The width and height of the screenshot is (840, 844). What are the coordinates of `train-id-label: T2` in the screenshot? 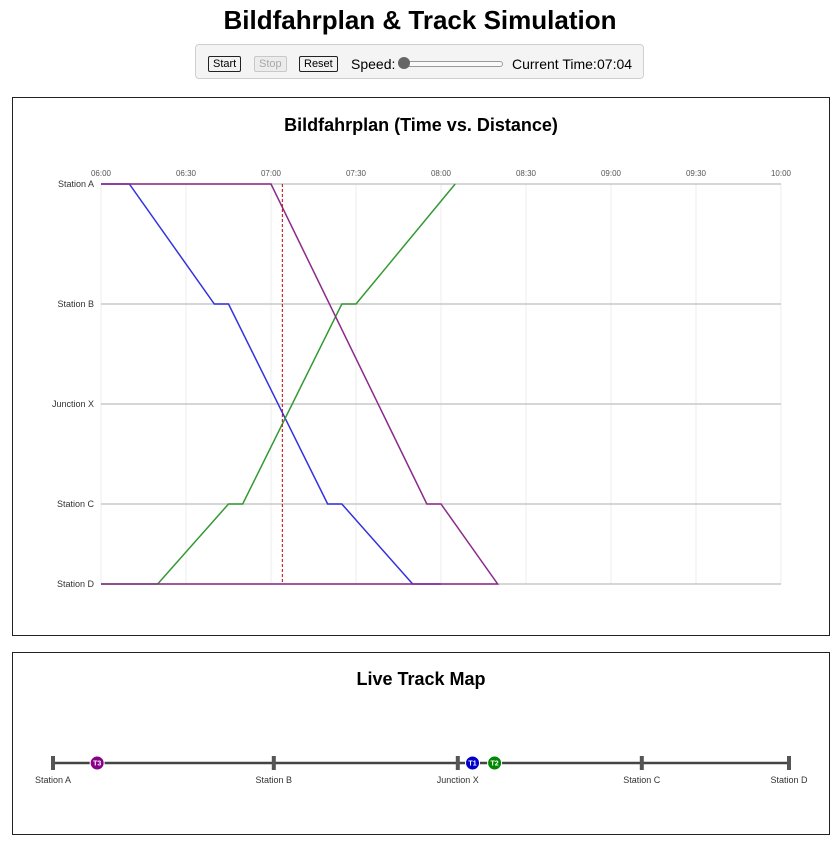 It's located at (495, 764).